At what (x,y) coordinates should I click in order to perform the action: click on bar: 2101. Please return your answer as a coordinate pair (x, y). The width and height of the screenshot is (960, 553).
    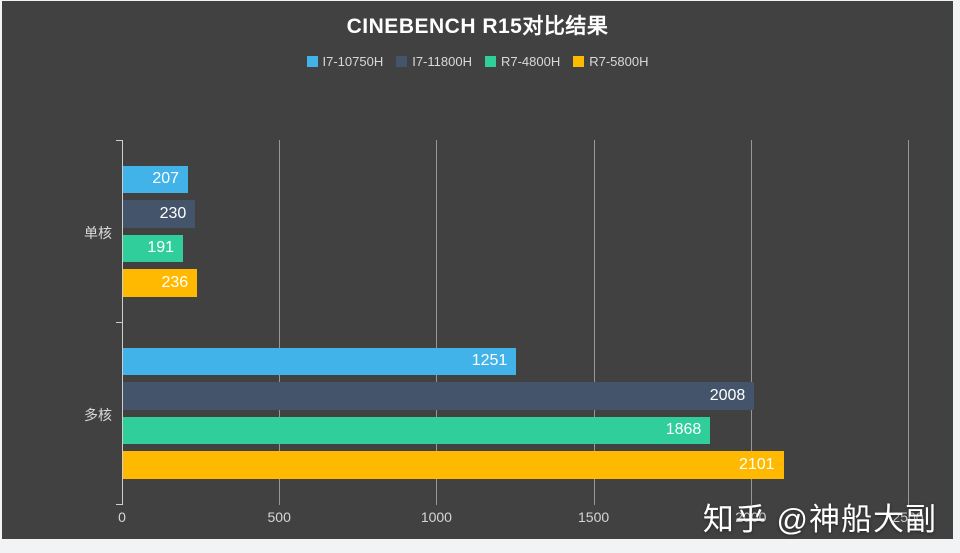
    Looking at the image, I should click on (453, 465).